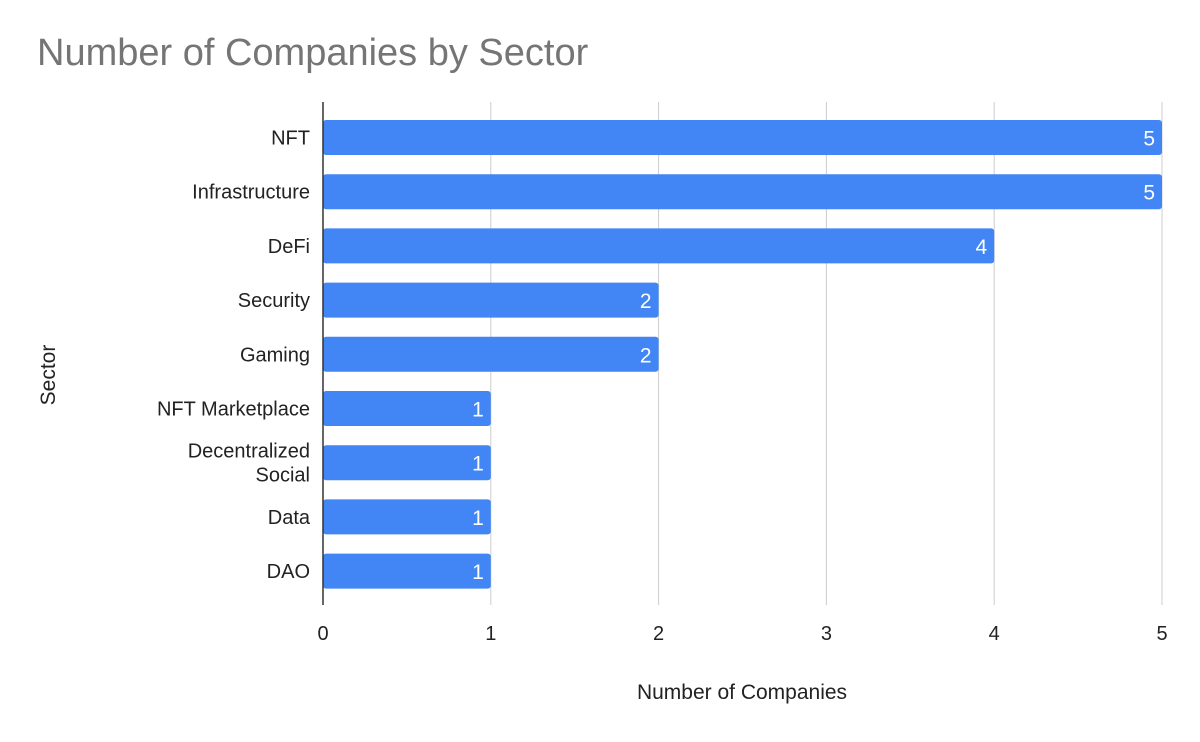  I want to click on category-label: NFT, so click(290, 139).